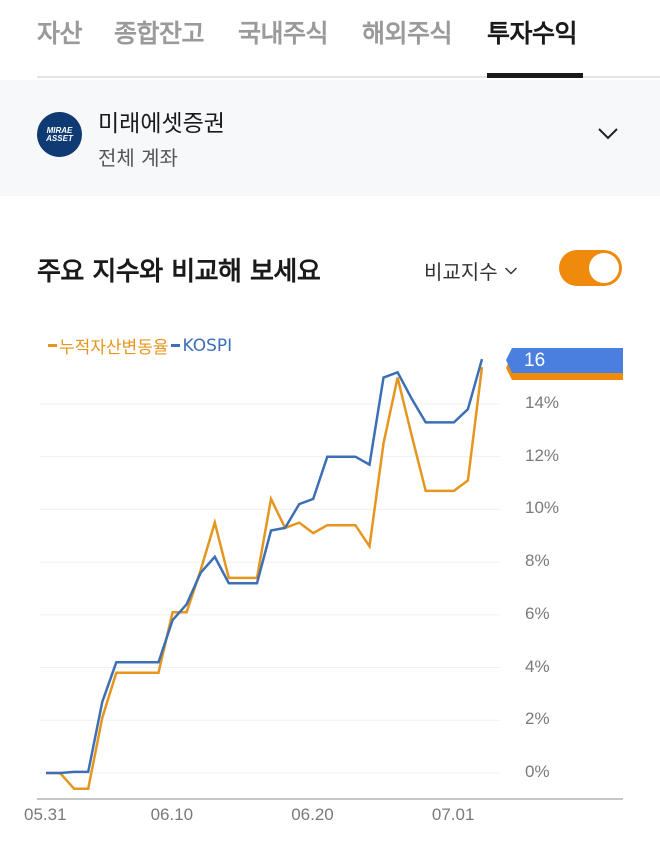 This screenshot has width=660, height=845. I want to click on end-value-callout: 16, so click(535, 360).